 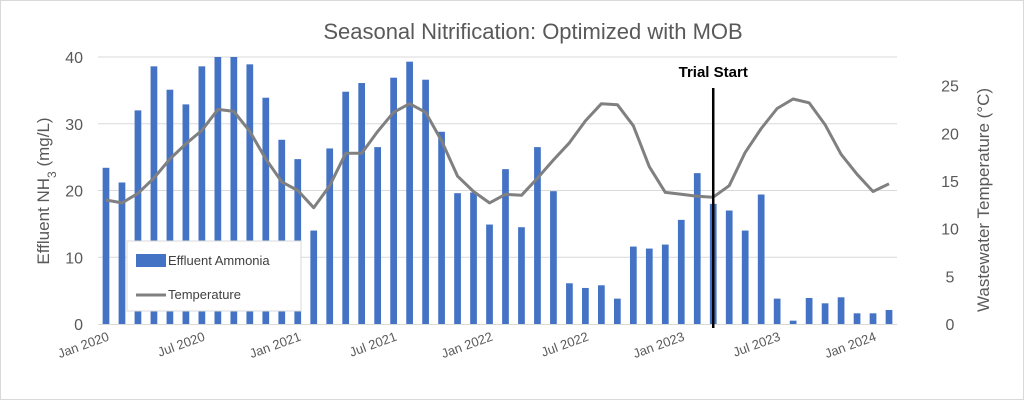 What do you see at coordinates (83, 345) in the screenshot?
I see `x-tick-label: Jan 2020` at bounding box center [83, 345].